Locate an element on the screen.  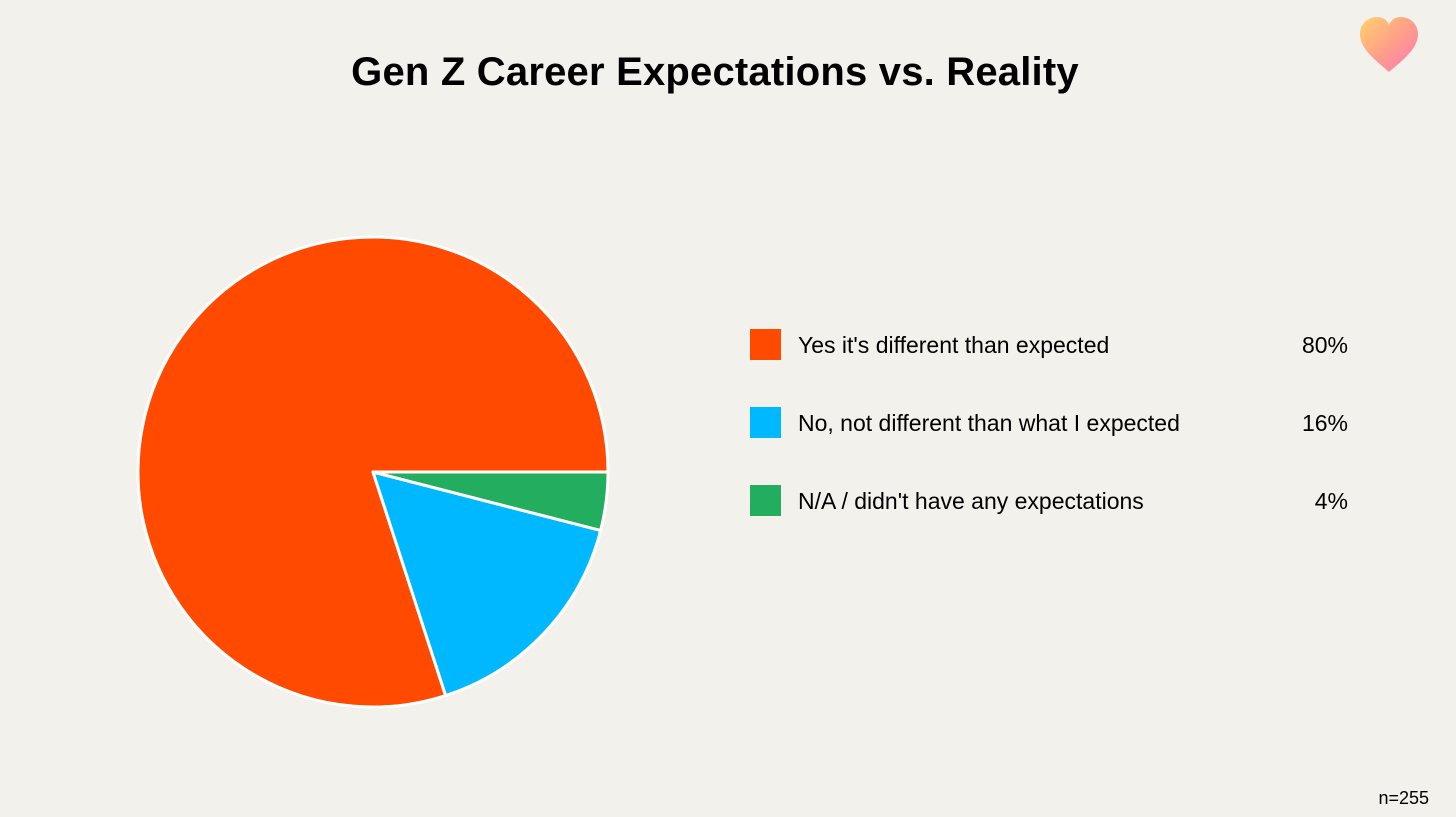
legend-label-na: N/A / didn't have any expectations is located at coordinates (971, 501).